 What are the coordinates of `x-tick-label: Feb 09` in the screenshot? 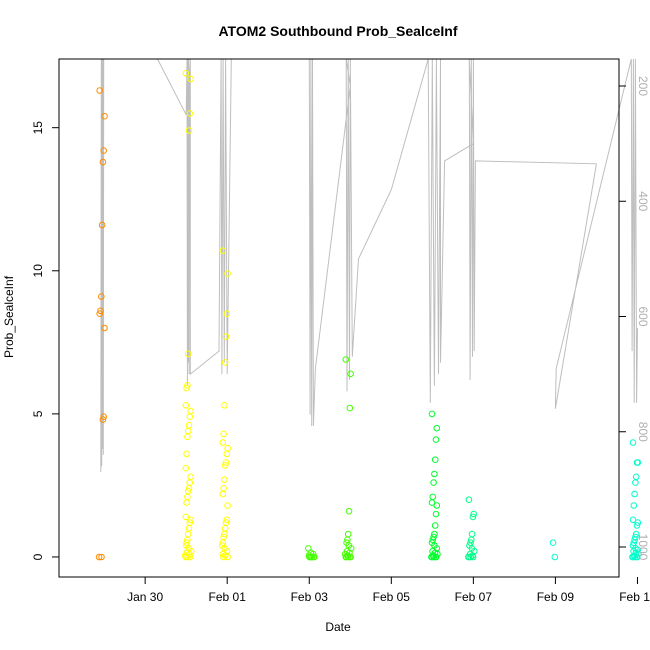 It's located at (556, 597).